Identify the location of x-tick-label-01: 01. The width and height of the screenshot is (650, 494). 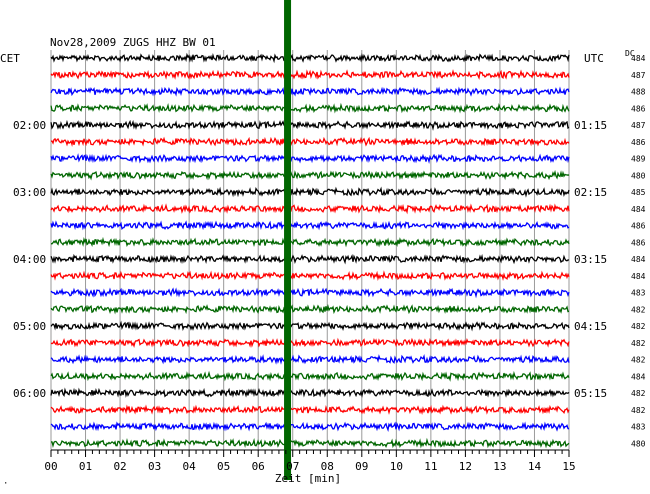
(85, 466).